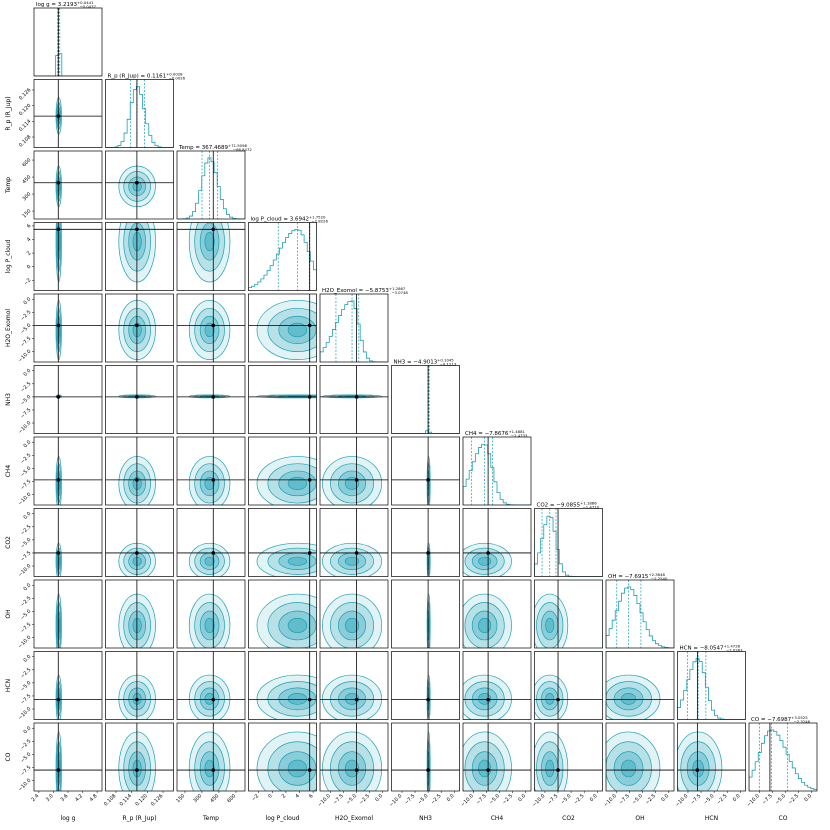 This screenshot has height=830, width=830. I want to click on y-tick-label: 0.108, so click(25, 141).